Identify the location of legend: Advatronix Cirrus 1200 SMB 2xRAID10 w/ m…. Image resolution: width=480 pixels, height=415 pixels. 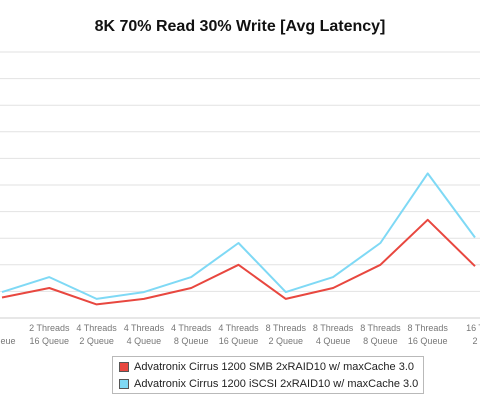
(268, 375).